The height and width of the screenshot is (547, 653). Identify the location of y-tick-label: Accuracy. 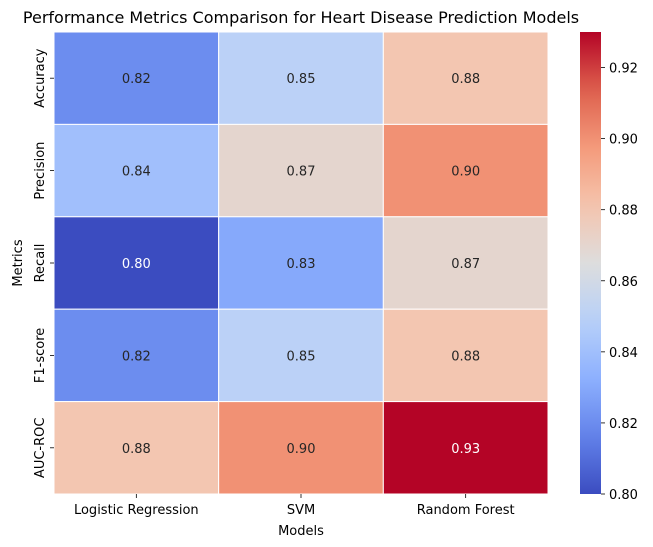
(40, 78).